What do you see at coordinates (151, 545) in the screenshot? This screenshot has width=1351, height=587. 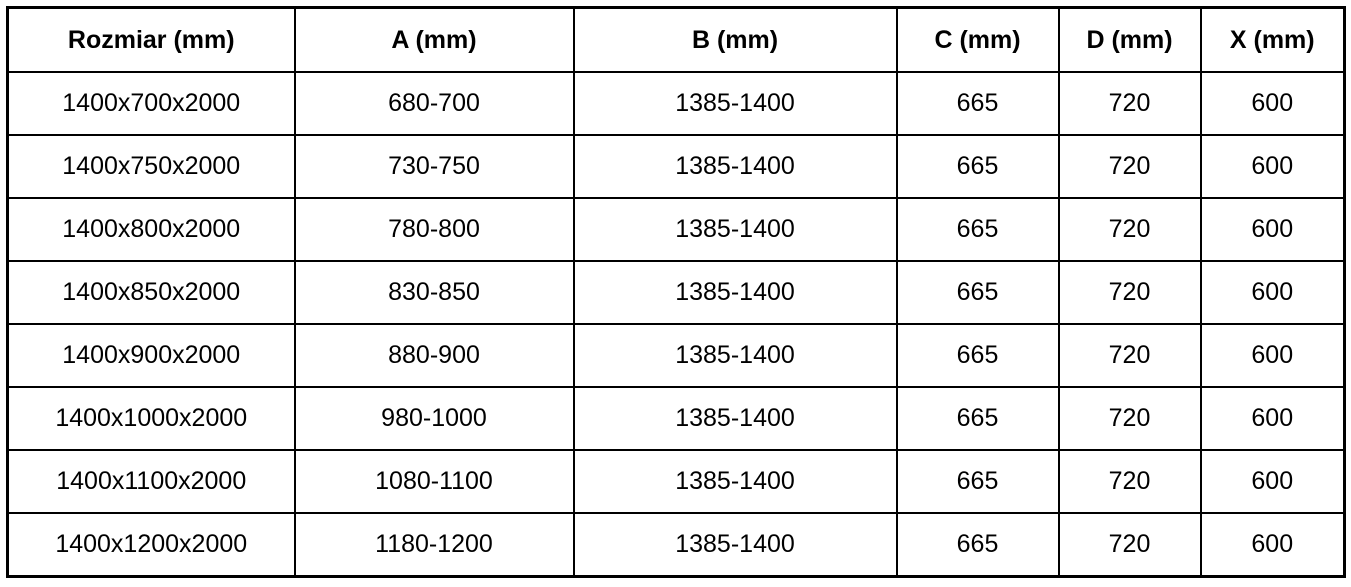 I see `cell-rozmiar: 1400x1200x2000` at bounding box center [151, 545].